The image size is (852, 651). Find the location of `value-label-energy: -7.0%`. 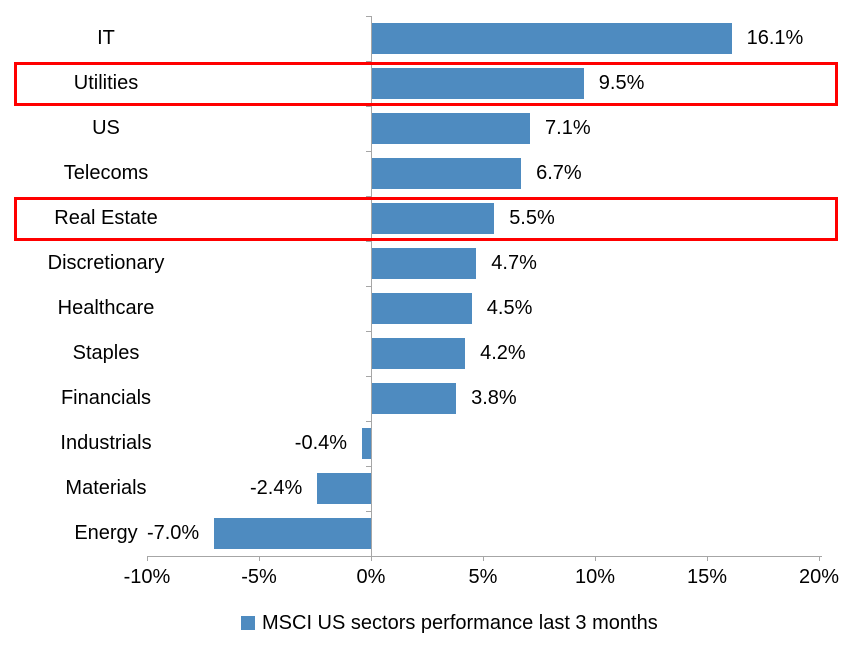

value-label-energy: -7.0% is located at coordinates (173, 533).